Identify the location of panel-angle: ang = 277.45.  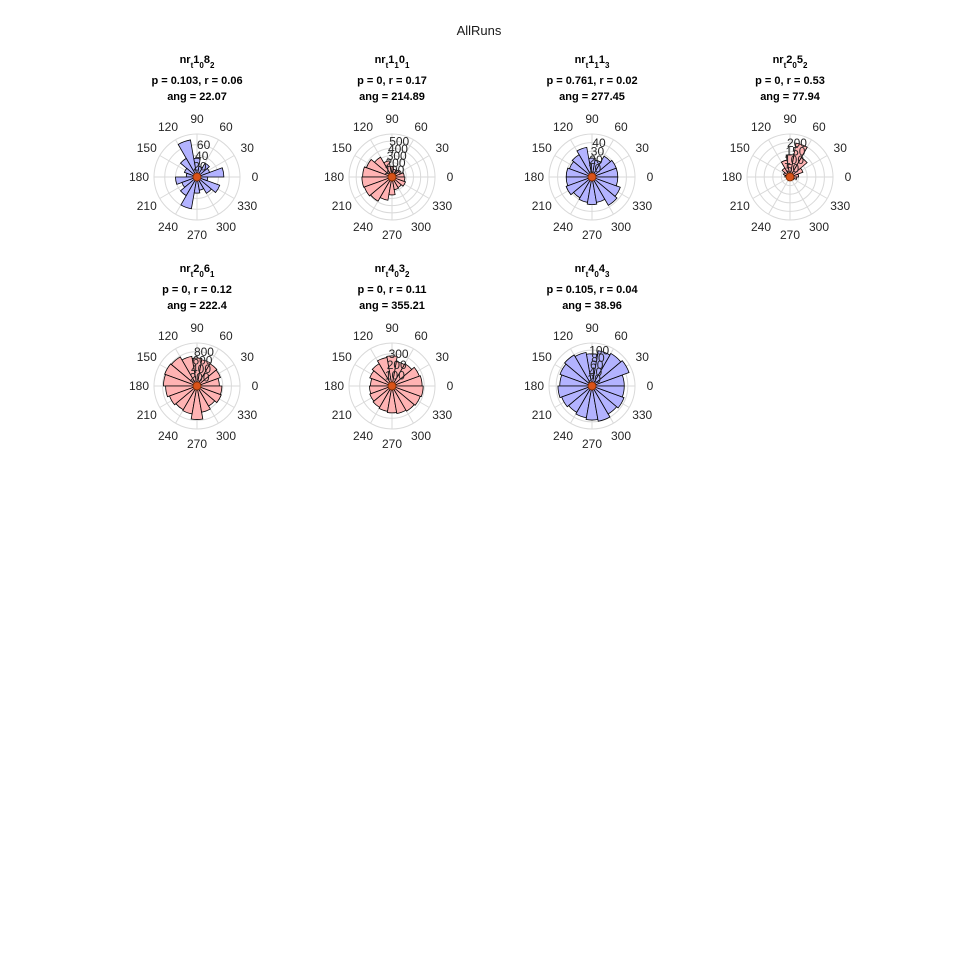
(592, 97).